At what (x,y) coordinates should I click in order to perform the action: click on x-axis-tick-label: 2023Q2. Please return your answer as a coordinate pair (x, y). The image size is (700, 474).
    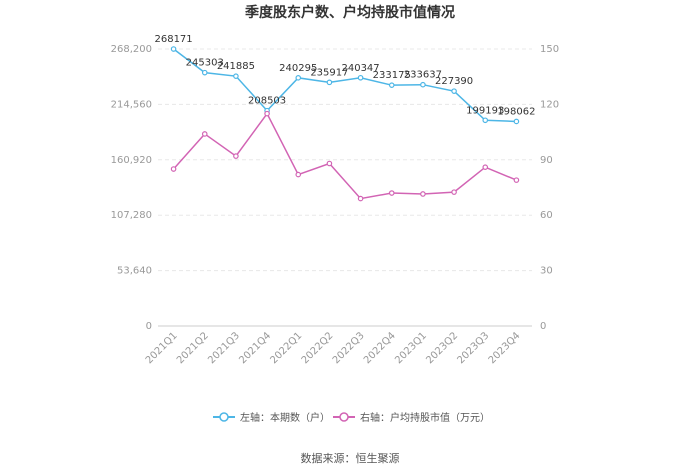
    Looking at the image, I should click on (442, 348).